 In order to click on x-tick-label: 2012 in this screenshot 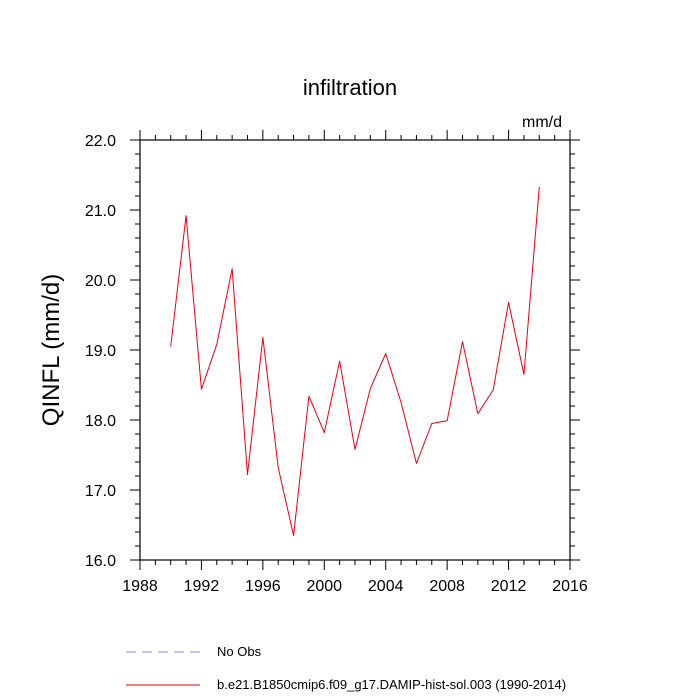, I will do `click(509, 586)`.